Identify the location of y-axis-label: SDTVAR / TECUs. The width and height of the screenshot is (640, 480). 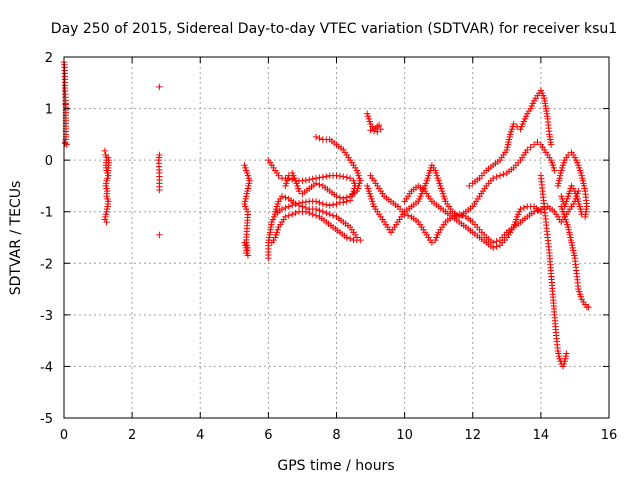
(16, 238).